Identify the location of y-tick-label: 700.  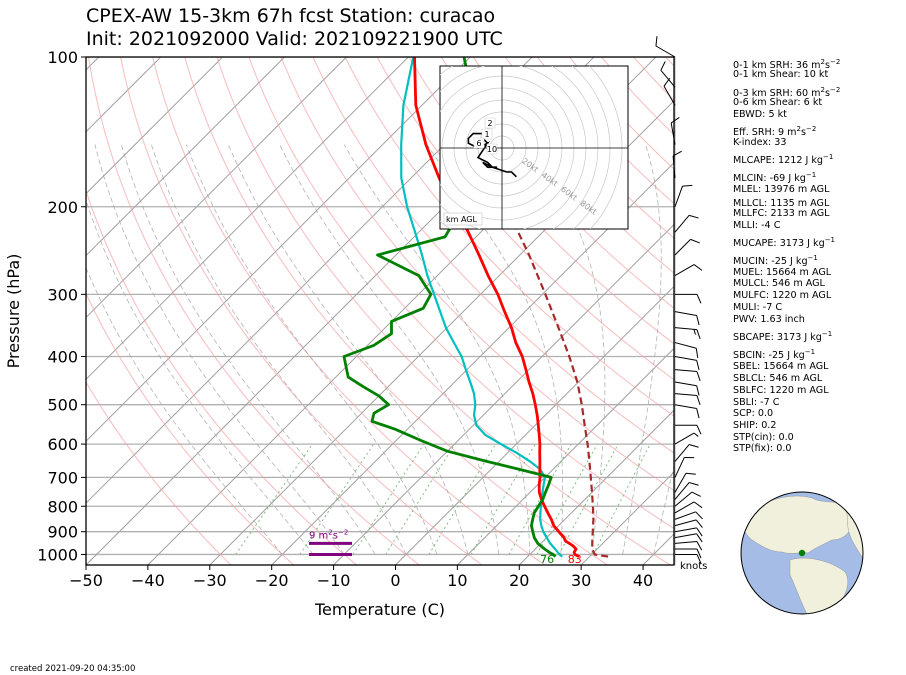
(62, 477).